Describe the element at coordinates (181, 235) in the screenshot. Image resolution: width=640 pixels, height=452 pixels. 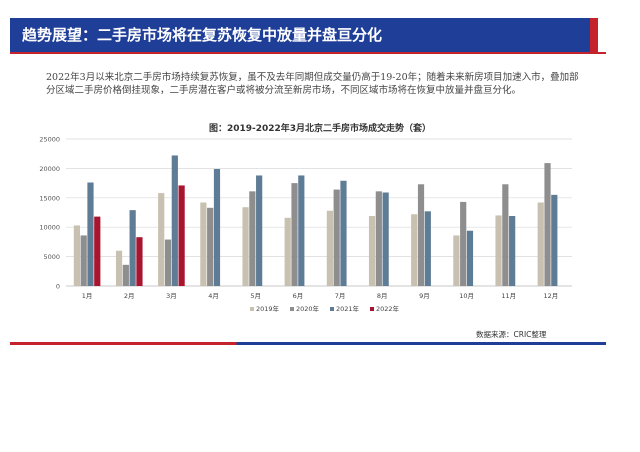
I see `bar-2022年-3月` at that location.